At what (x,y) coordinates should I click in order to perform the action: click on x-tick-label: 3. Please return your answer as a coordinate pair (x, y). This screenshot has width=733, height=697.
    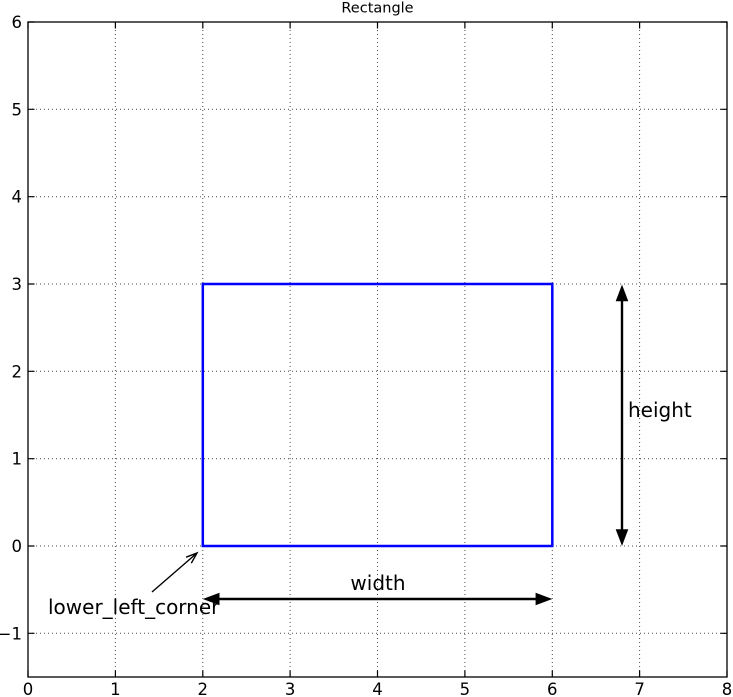
    Looking at the image, I should click on (290, 688).